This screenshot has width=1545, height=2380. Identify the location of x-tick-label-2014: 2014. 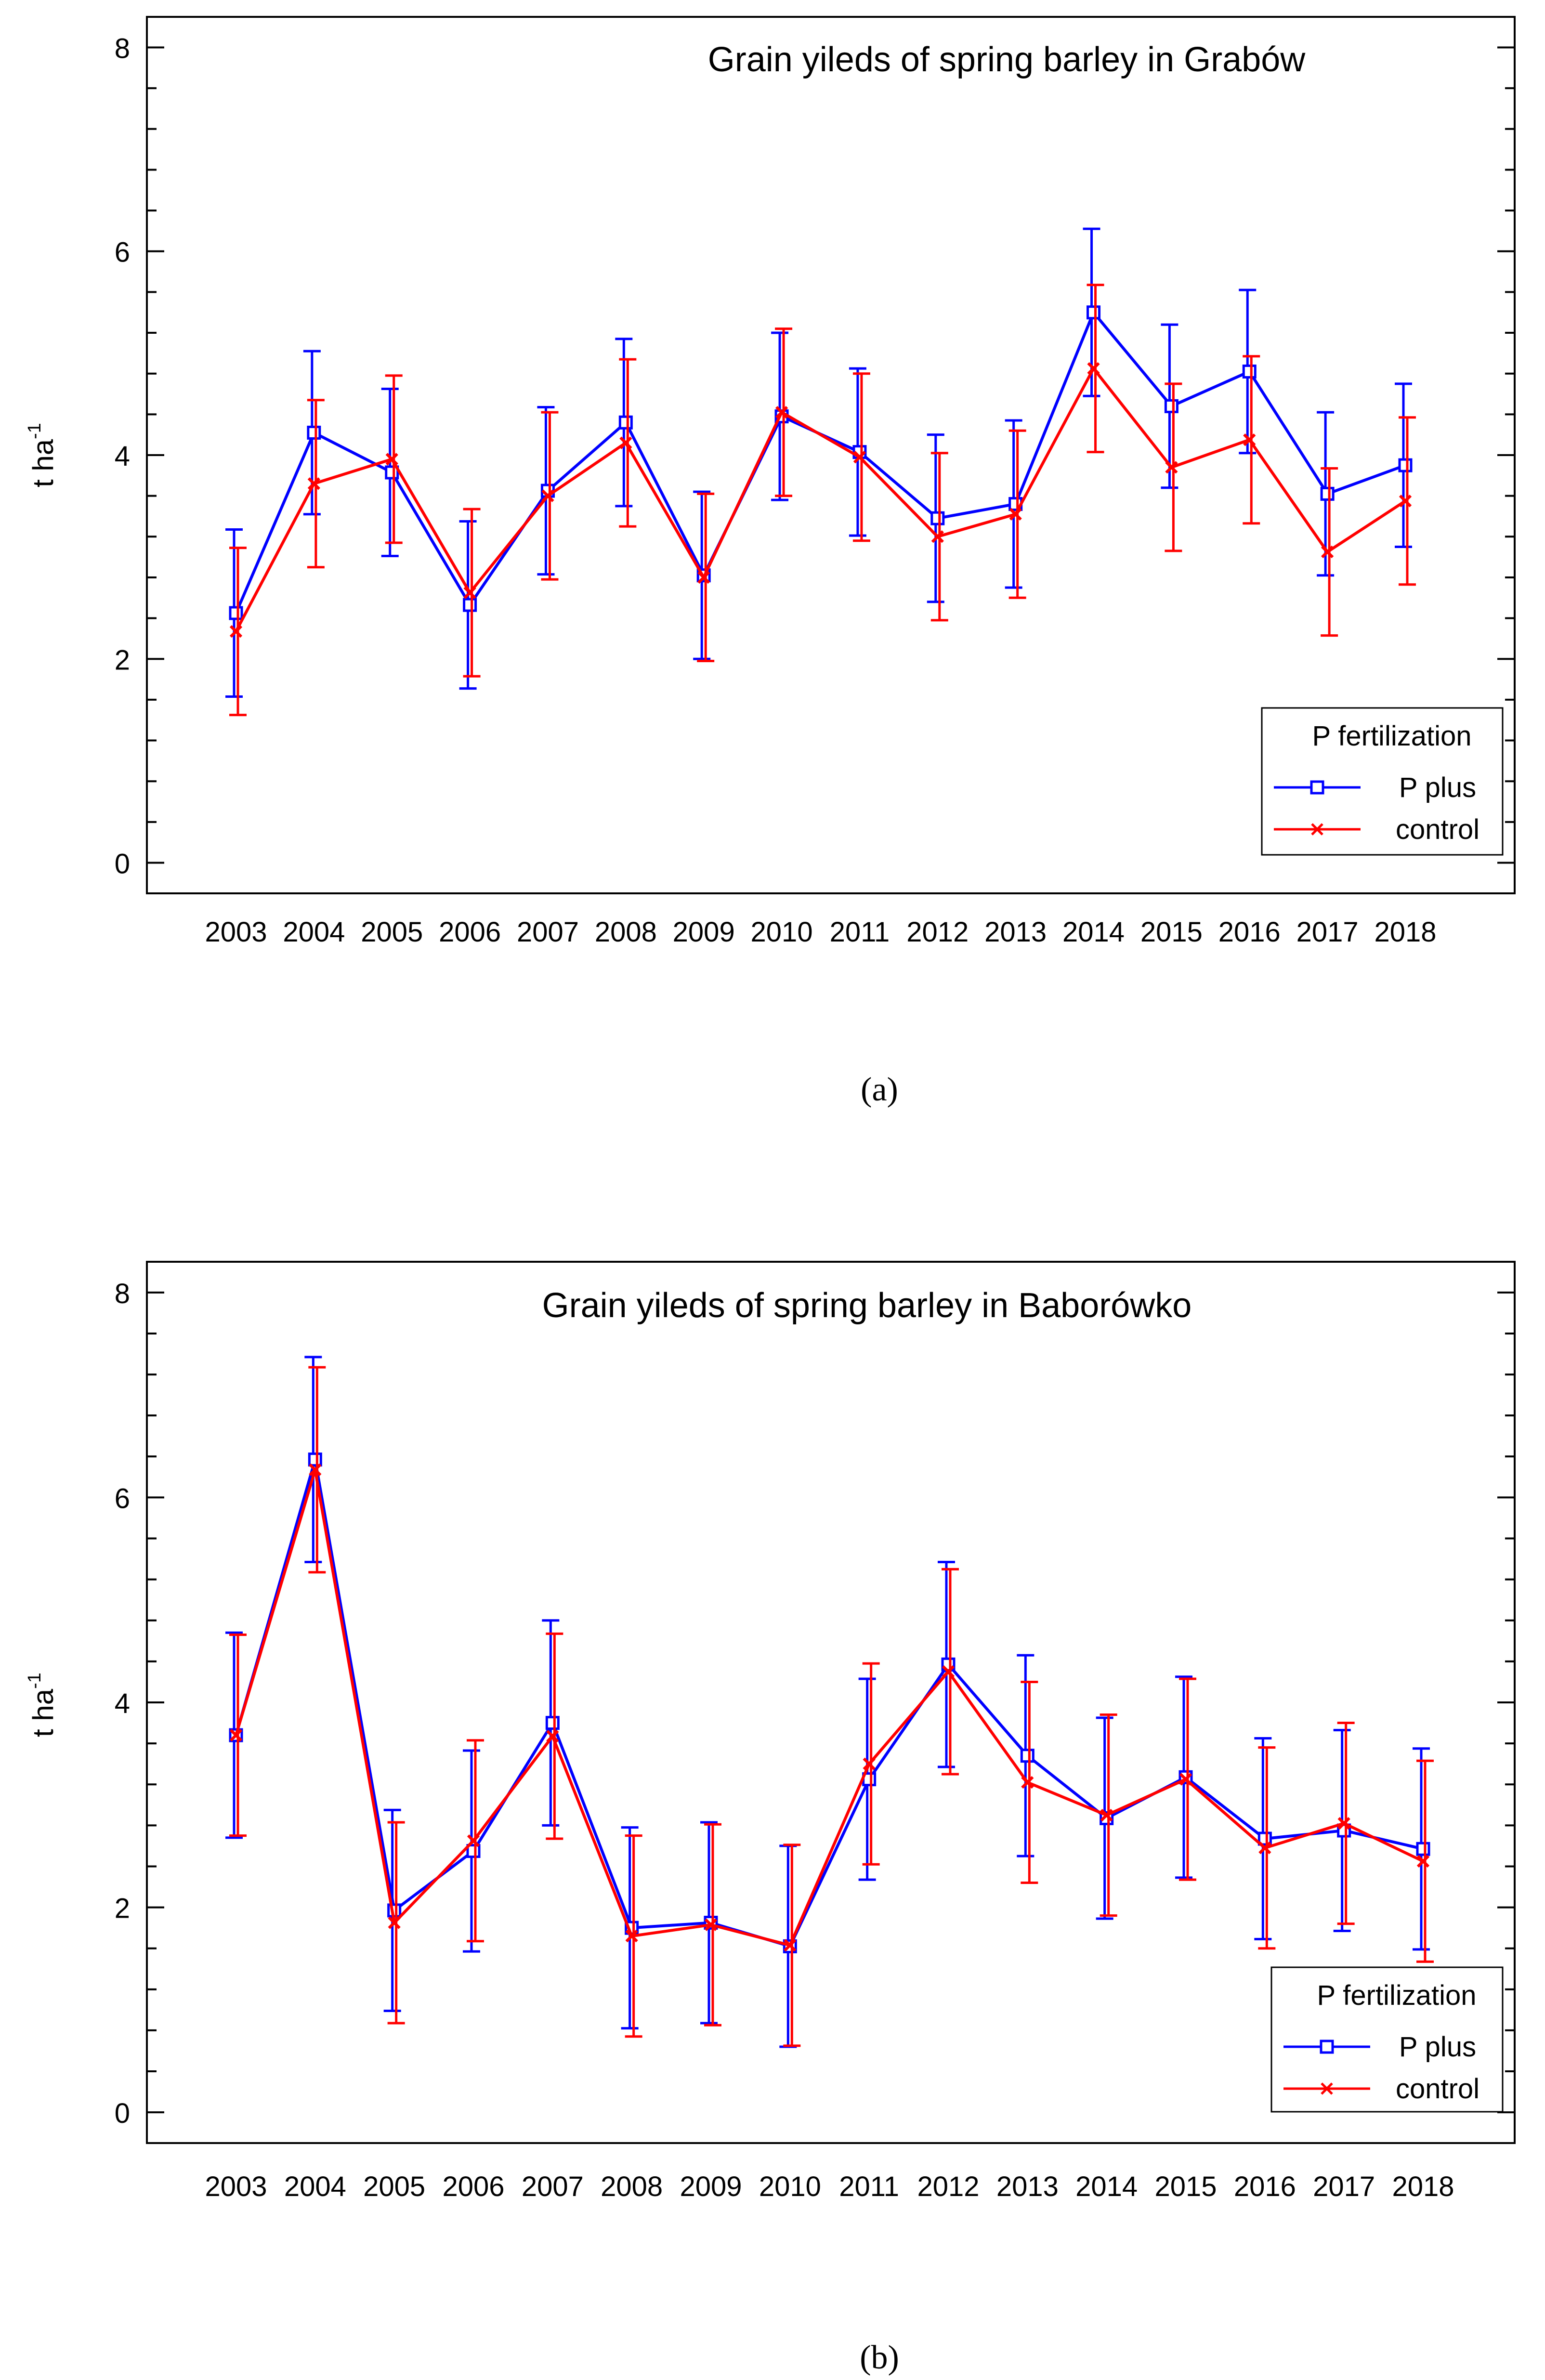
(1093, 932).